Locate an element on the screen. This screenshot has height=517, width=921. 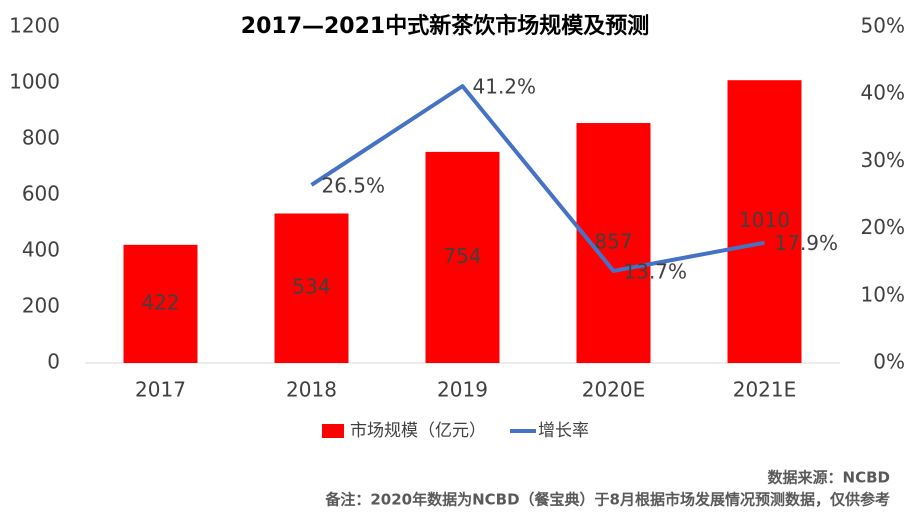
y-tick-label: 800 is located at coordinates (41, 138).